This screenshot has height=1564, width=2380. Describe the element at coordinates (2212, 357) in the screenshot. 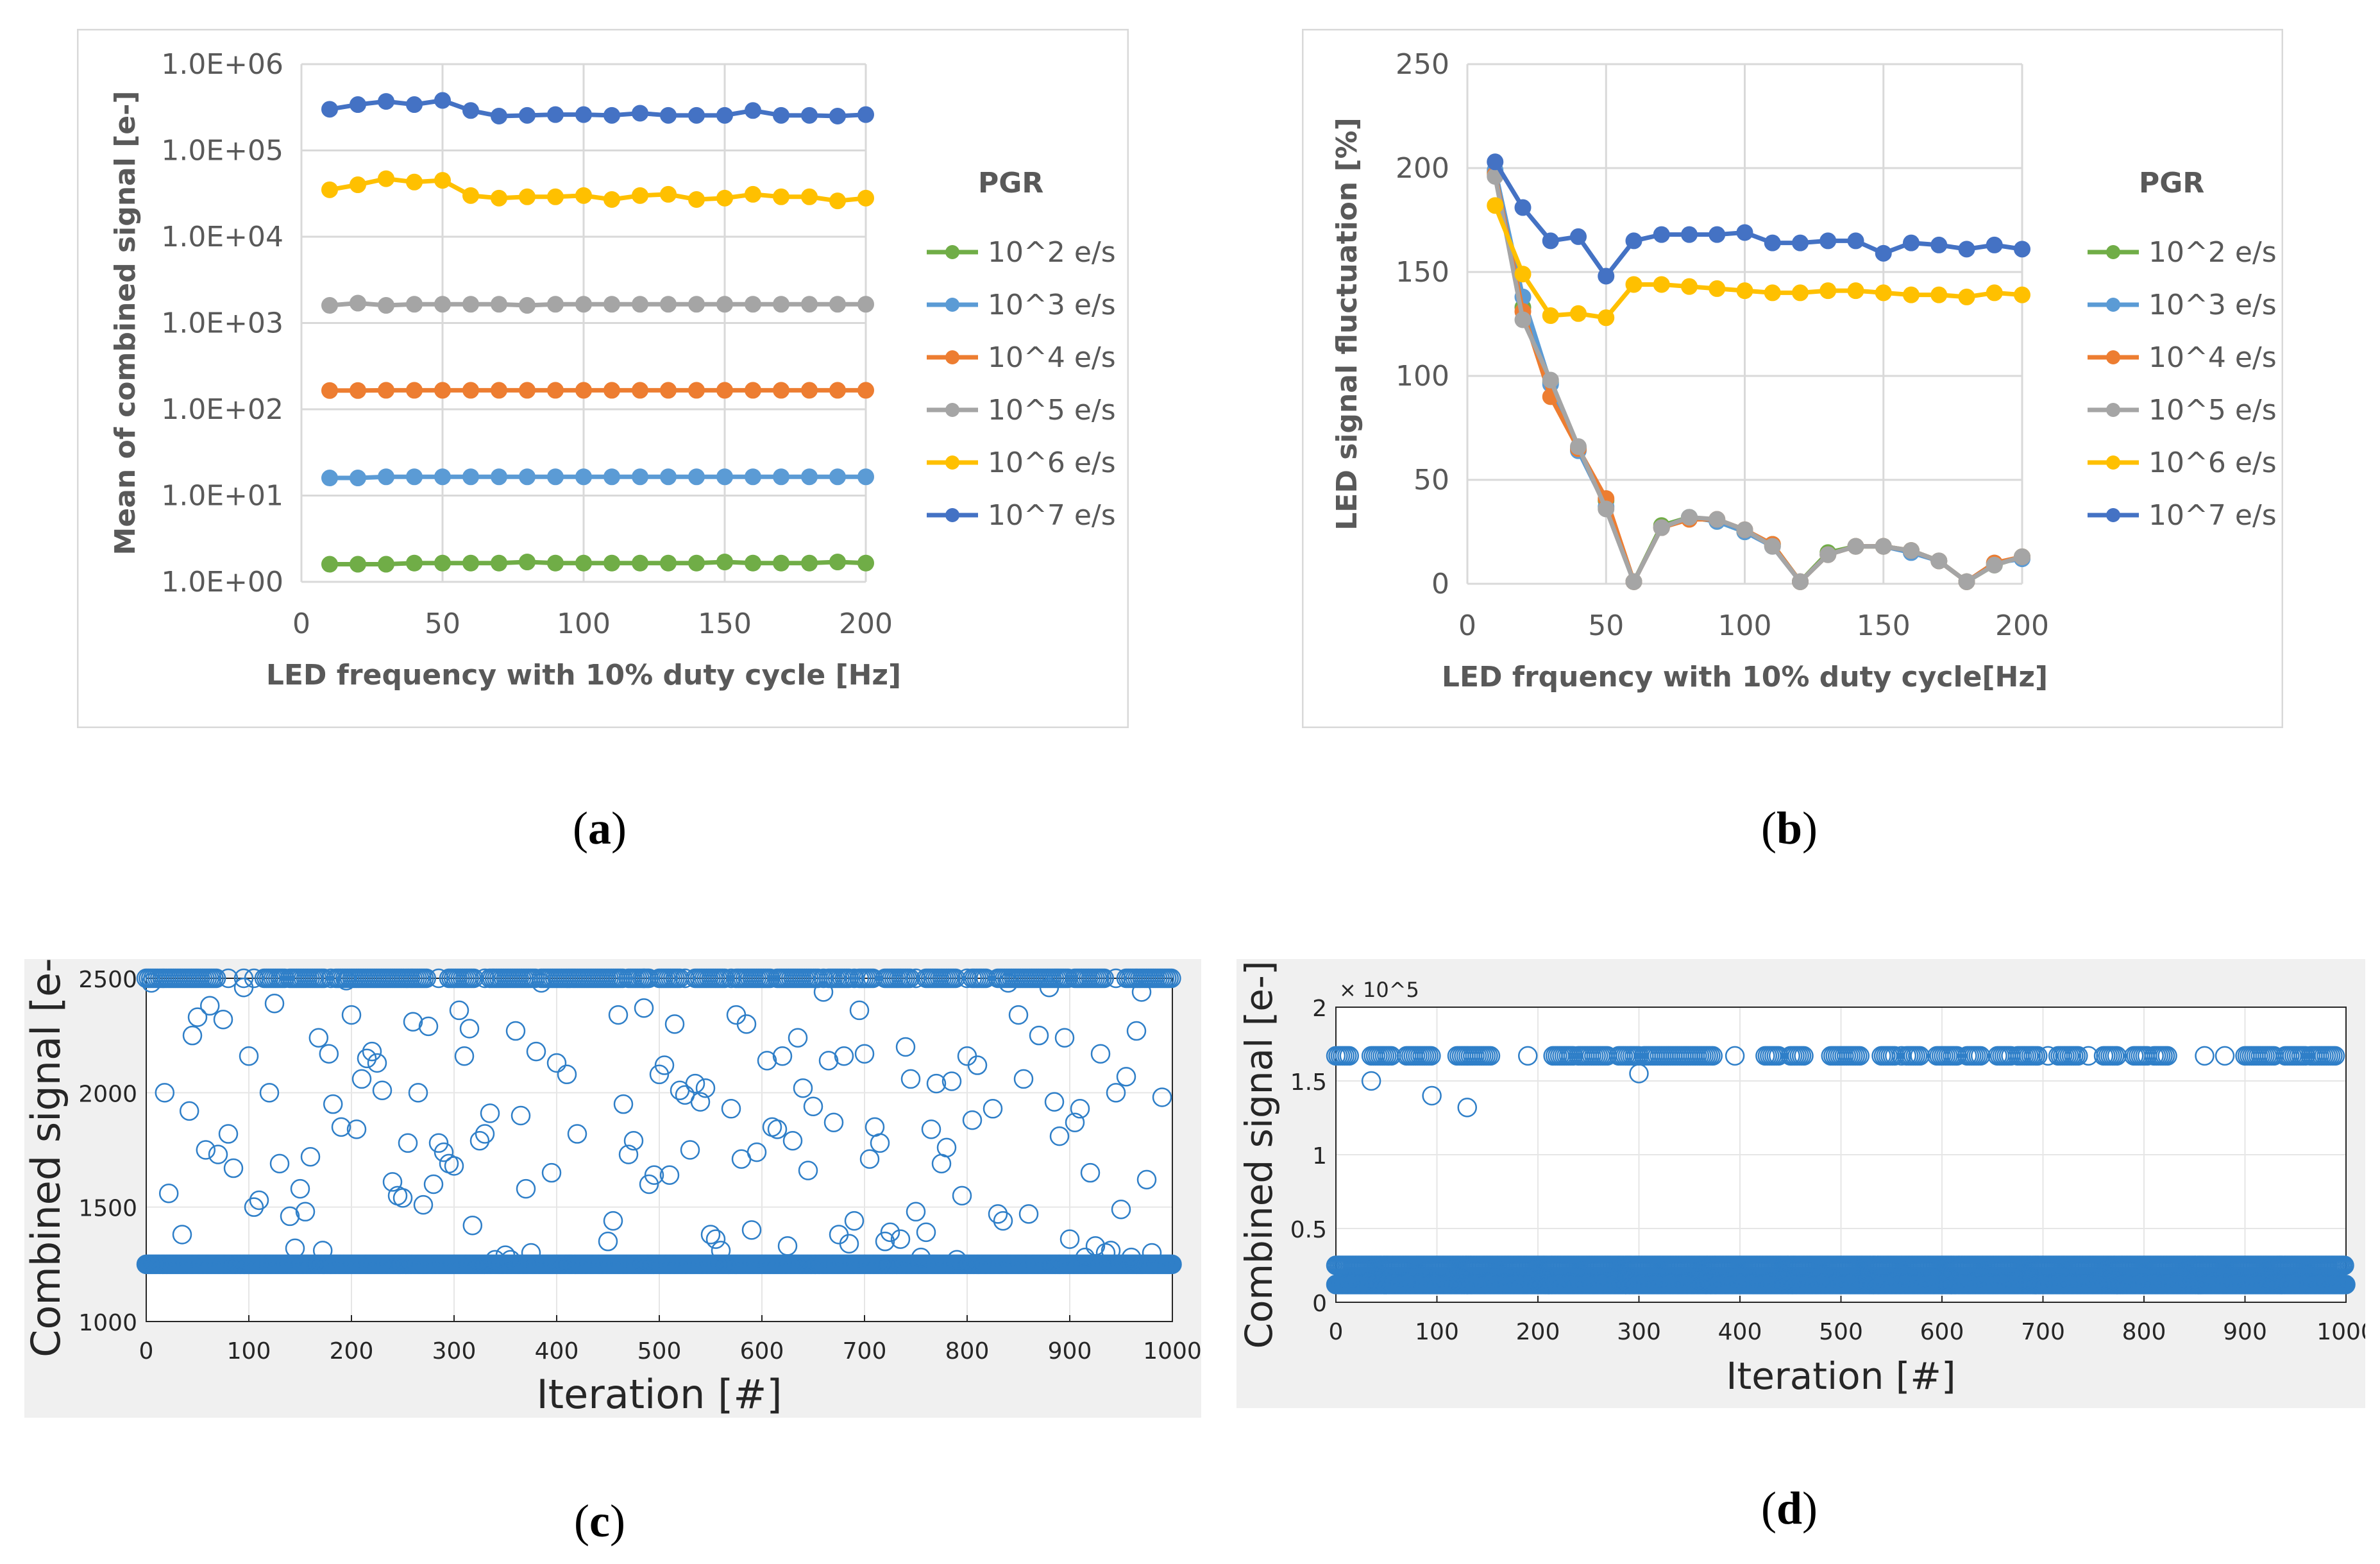

I see `legend-label: 10^4 e/s` at that location.